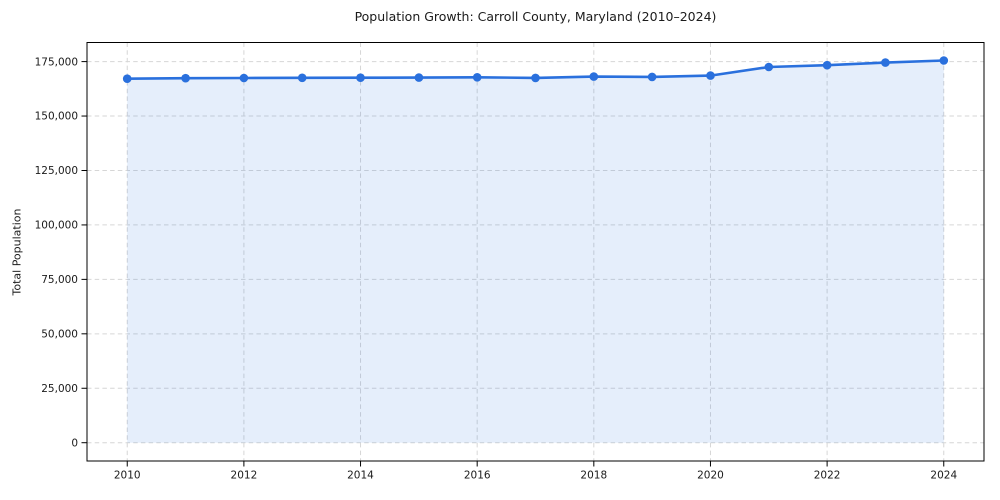 Image resolution: width=1000 pixels, height=500 pixels. What do you see at coordinates (56, 171) in the screenshot?
I see `svg-text: 125,000` at bounding box center [56, 171].